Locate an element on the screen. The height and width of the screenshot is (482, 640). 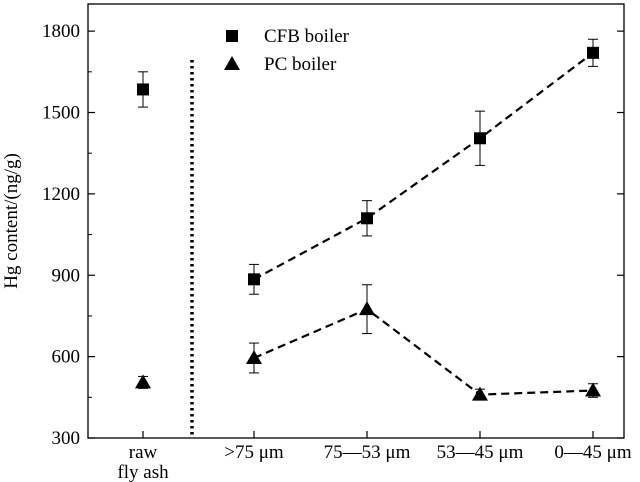
legend-triangle-marker is located at coordinates (232, 63).